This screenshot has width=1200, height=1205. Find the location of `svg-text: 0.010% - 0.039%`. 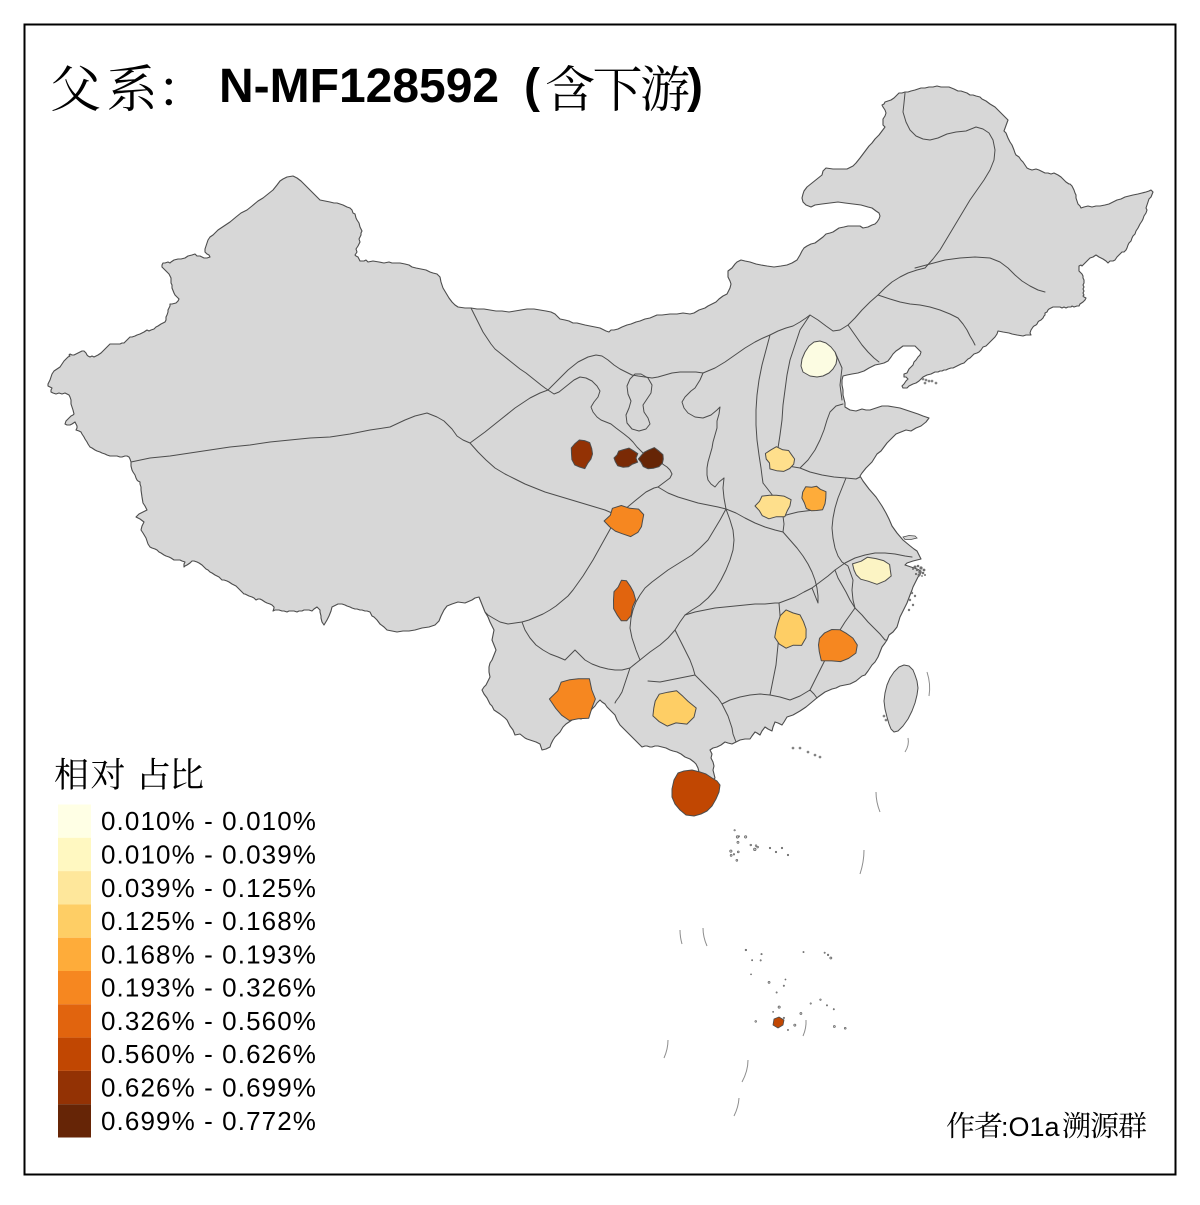

svg-text: 0.010% - 0.039% is located at coordinates (209, 854).